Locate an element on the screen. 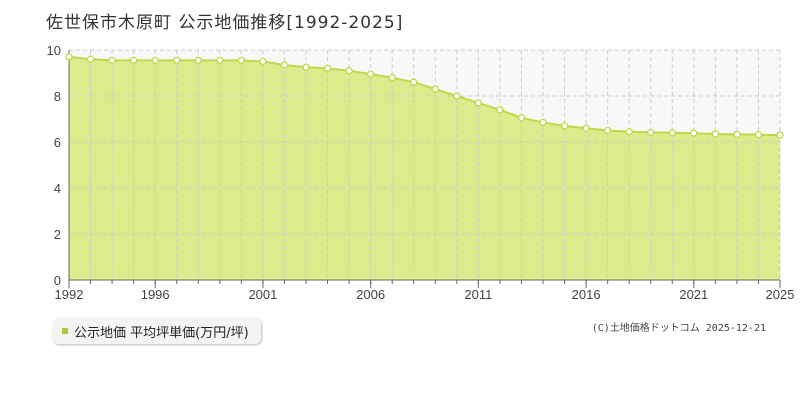 This screenshot has width=800, height=400. y-tick-label: 0 is located at coordinates (57, 280).